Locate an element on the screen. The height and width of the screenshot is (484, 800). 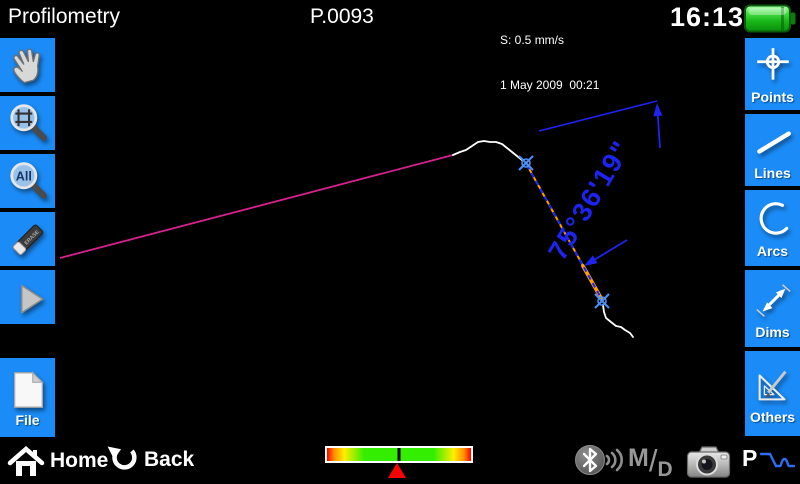
points-button-label: Points is located at coordinates (772, 97).